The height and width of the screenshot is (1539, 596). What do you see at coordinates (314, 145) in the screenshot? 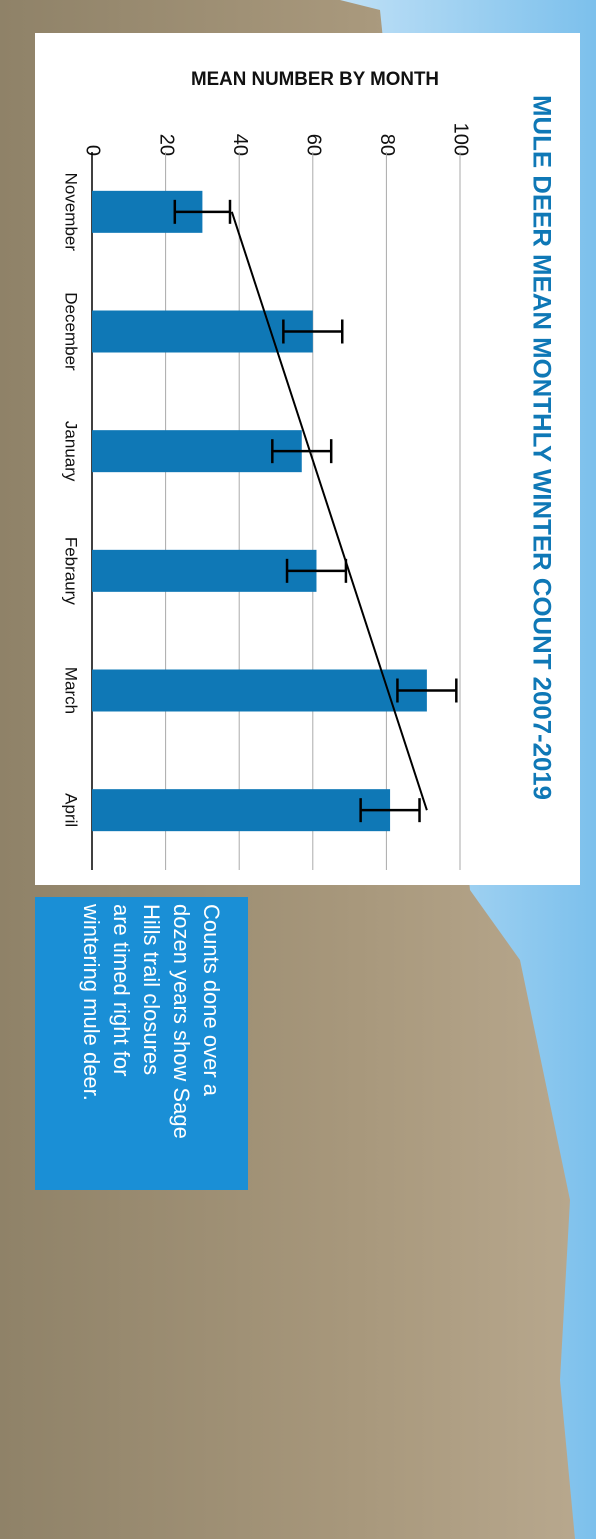
I see `y-tick-label: 60` at bounding box center [314, 145].